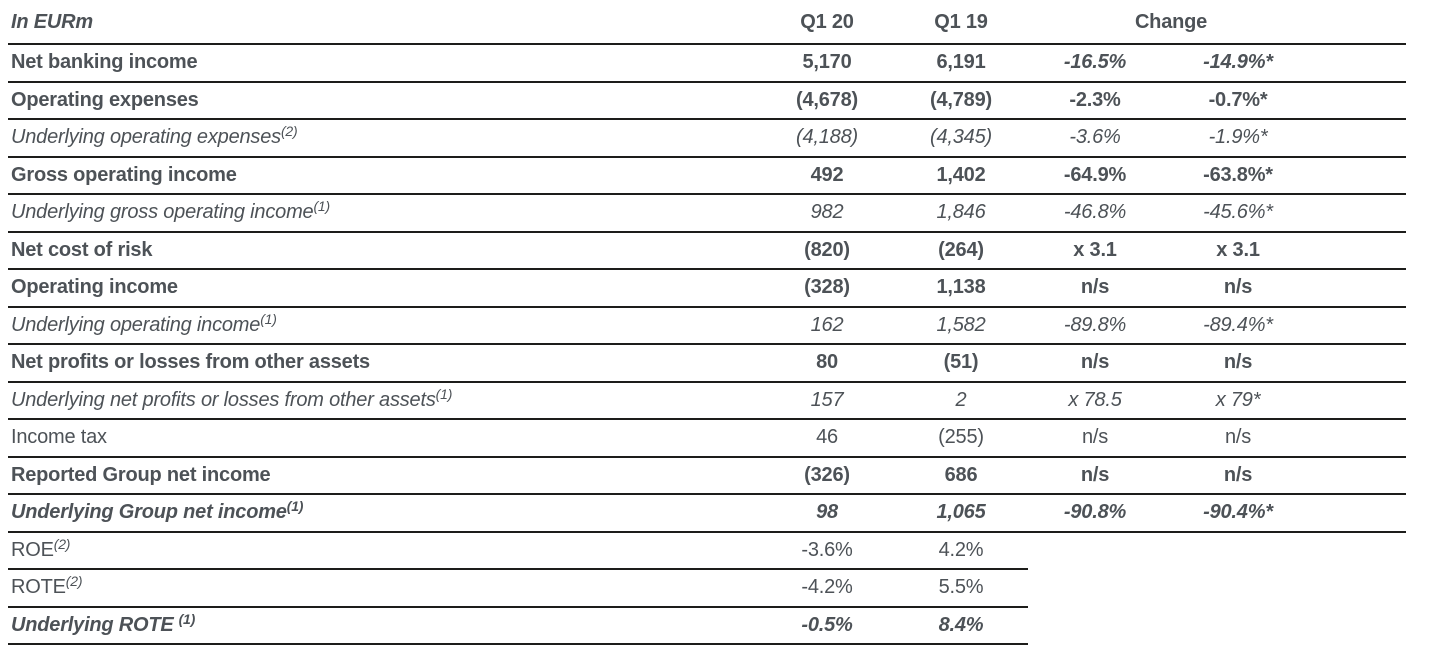 This screenshot has width=1435, height=656. Describe the element at coordinates (1238, 513) in the screenshot. I see `change-value-2: -90.4%*` at that location.